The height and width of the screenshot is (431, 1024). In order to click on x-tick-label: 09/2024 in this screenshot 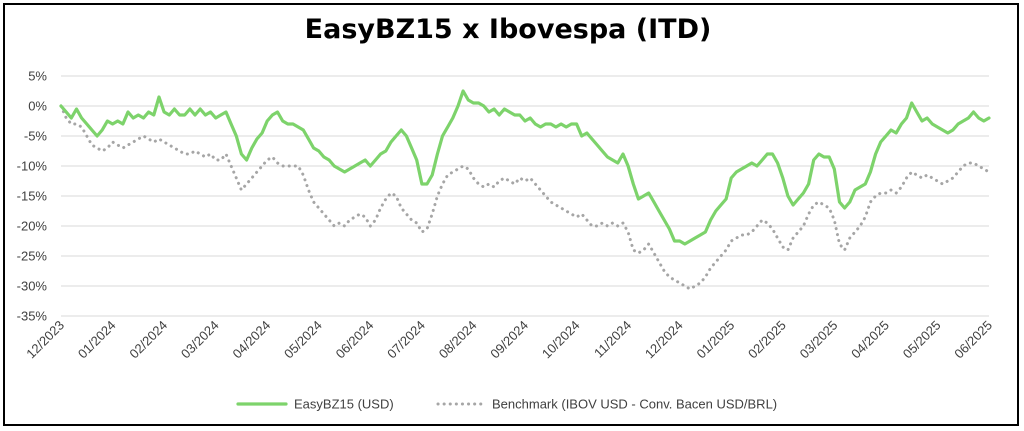, I will do `click(509, 340)`.